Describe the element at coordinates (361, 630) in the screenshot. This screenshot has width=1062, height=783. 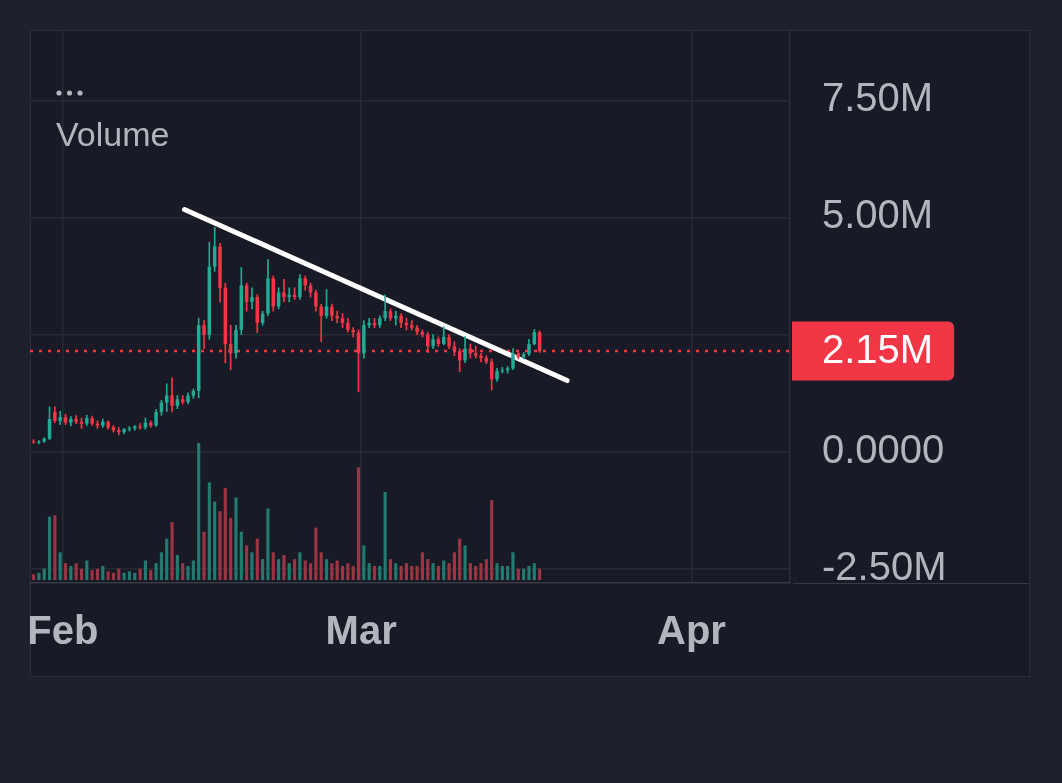
I see `x-tick-label: Mar` at that location.